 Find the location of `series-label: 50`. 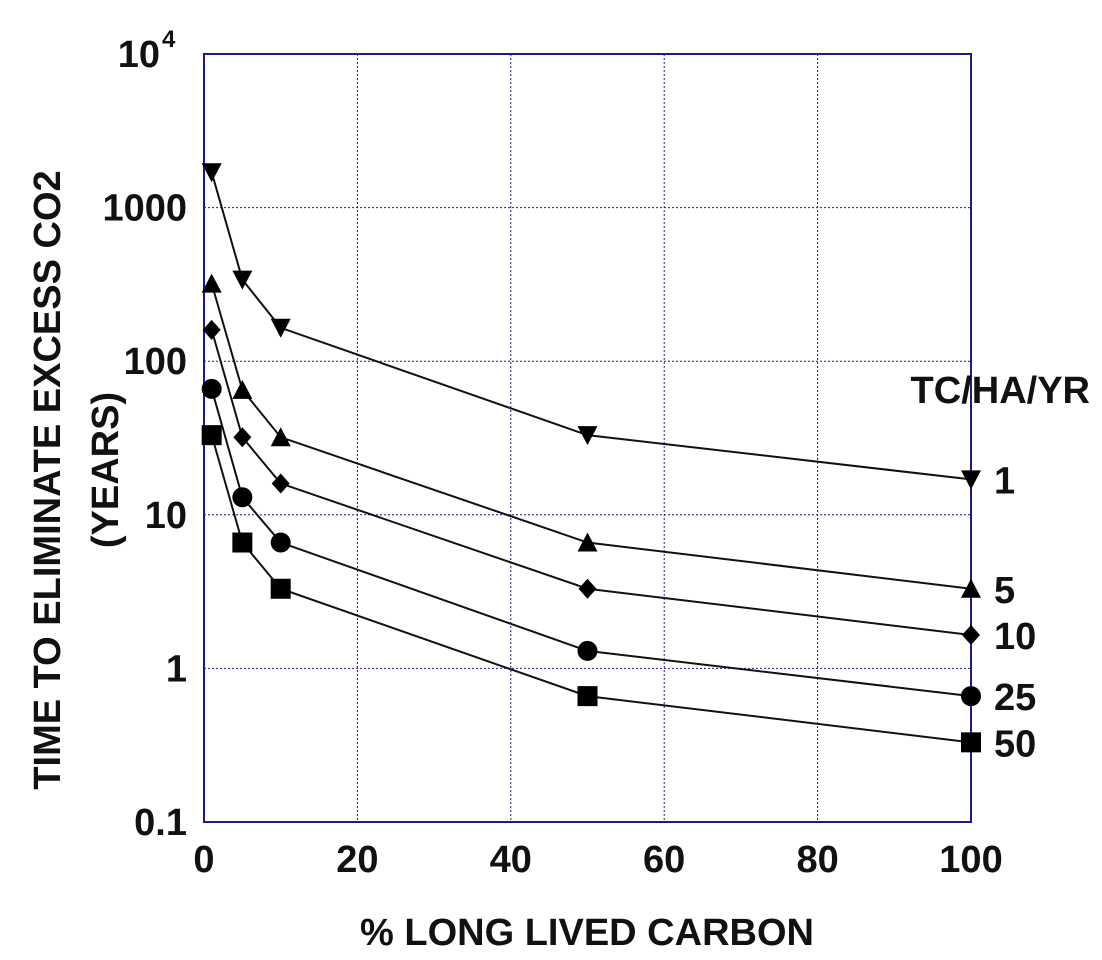

series-label: 50 is located at coordinates (1015, 744).